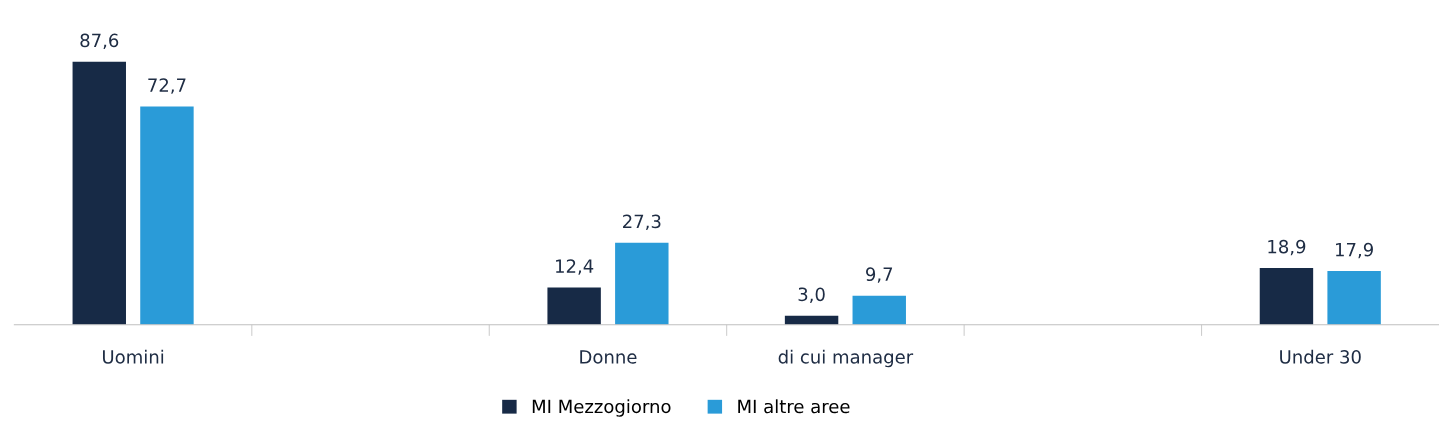 The width and height of the screenshot is (1439, 433). I want to click on legend-label: MI Mezzogiorno, so click(601, 408).